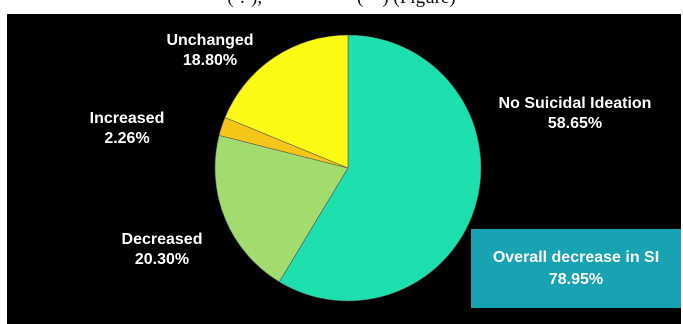  What do you see at coordinates (575, 123) in the screenshot?
I see `slice-value: 58.65%` at bounding box center [575, 123].